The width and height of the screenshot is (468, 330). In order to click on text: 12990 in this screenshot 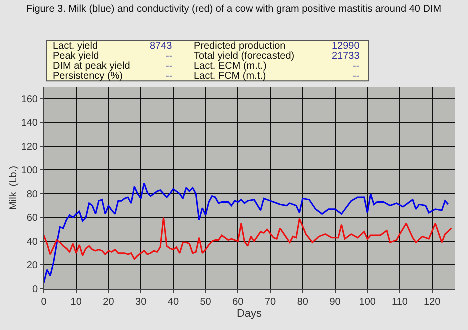, I will do `click(346, 46)`.